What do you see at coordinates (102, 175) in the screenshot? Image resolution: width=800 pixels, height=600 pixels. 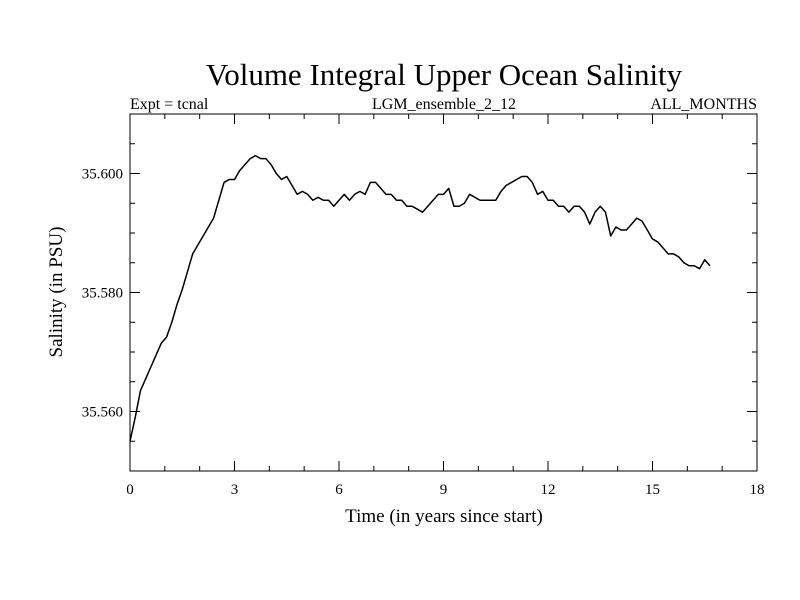 I see `y-tick-label: 35.600` at bounding box center [102, 175].